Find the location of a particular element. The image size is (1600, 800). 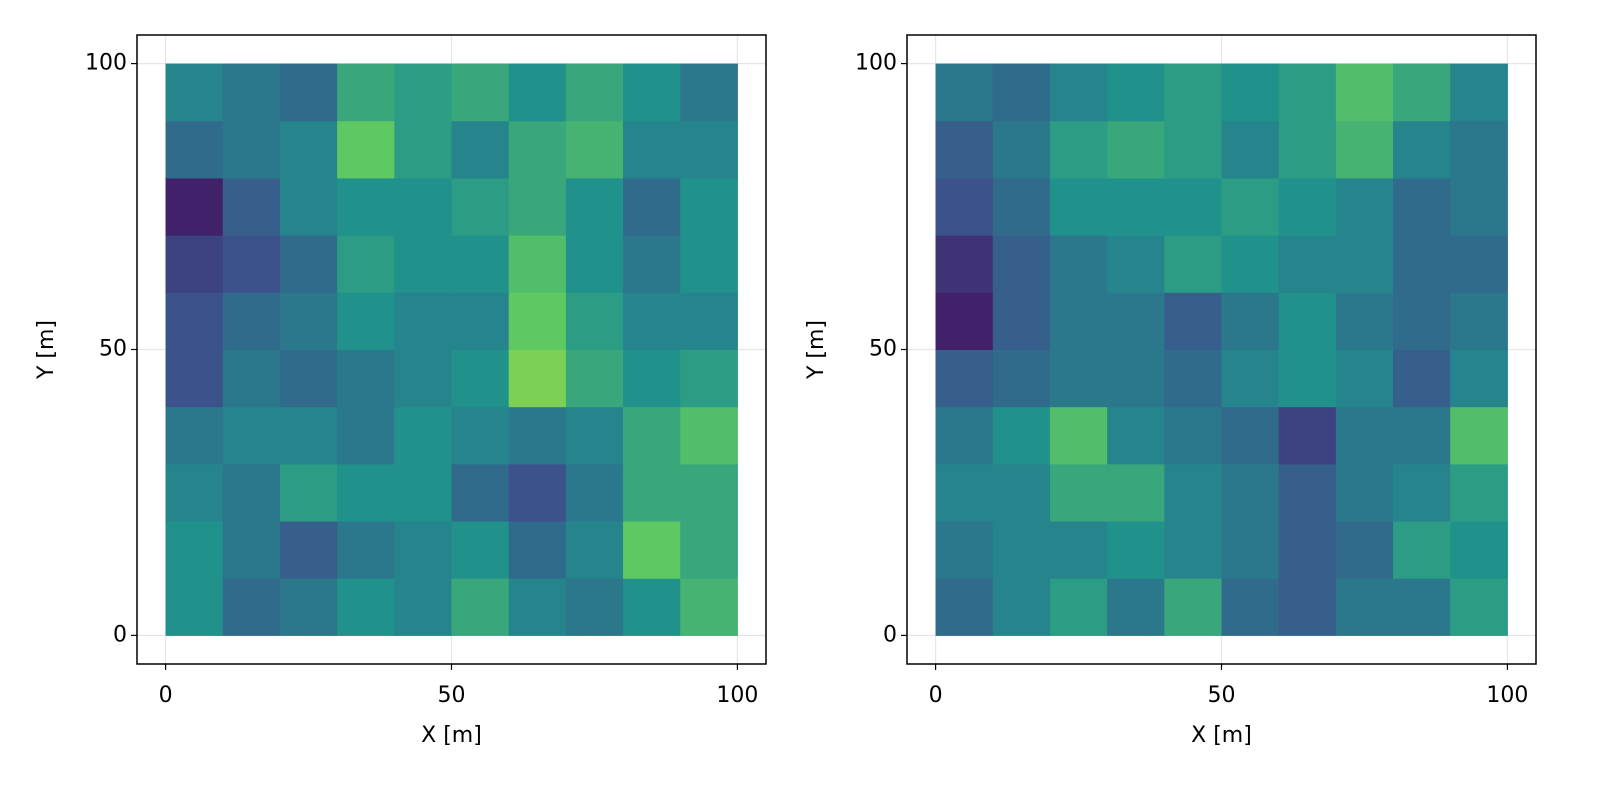

y-tick-label: 100 is located at coordinates (106, 63).